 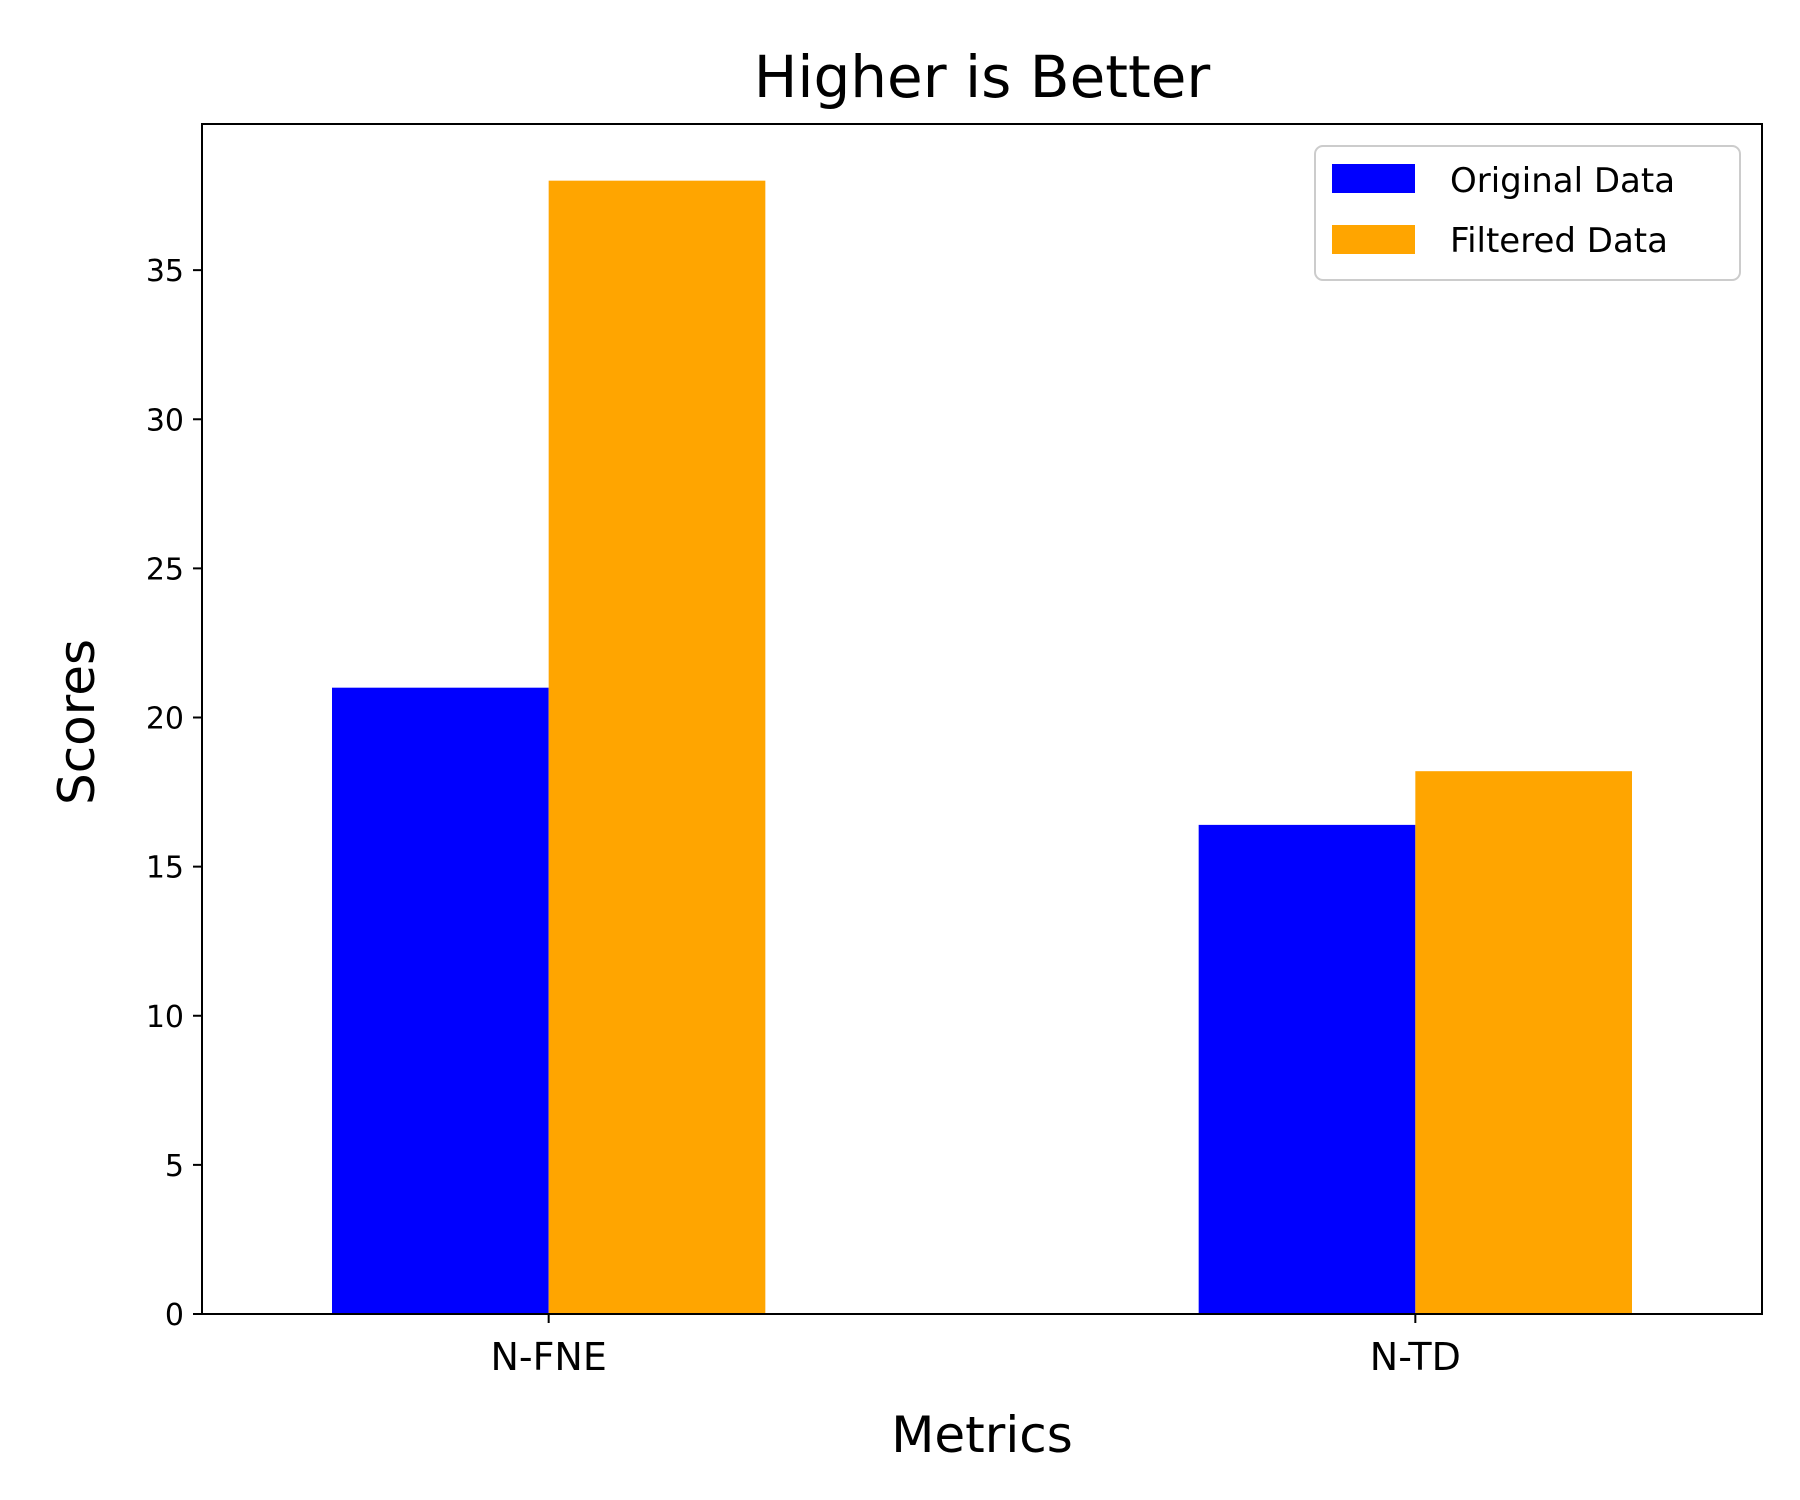 I want to click on y-tick-label-0: 0, so click(x=174, y=1315).